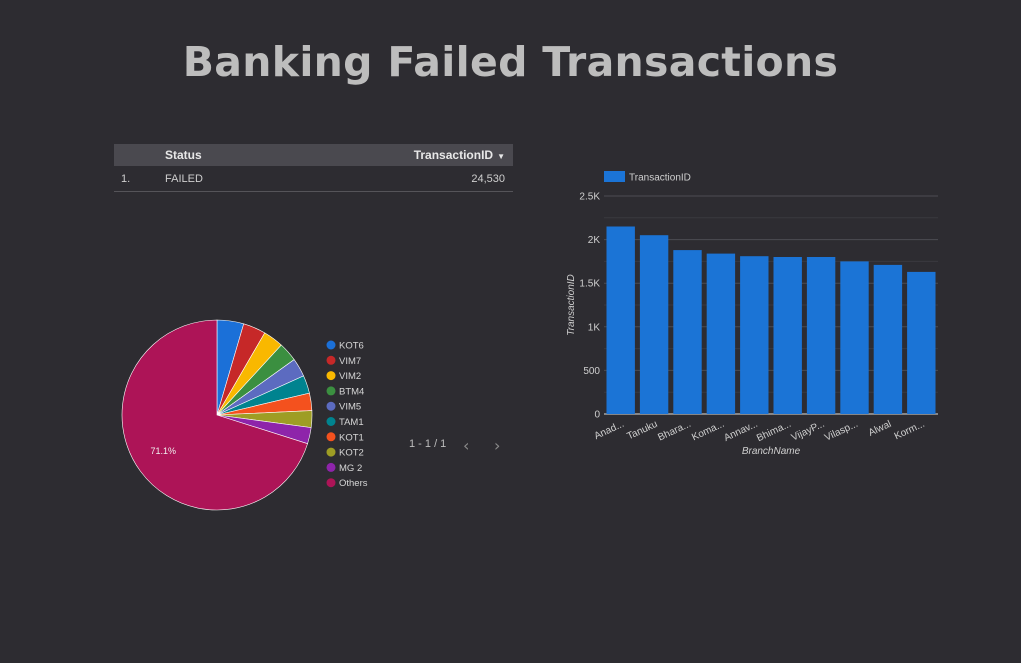  Describe the element at coordinates (214, 415) in the screenshot. I see `pie-slice-others` at that location.